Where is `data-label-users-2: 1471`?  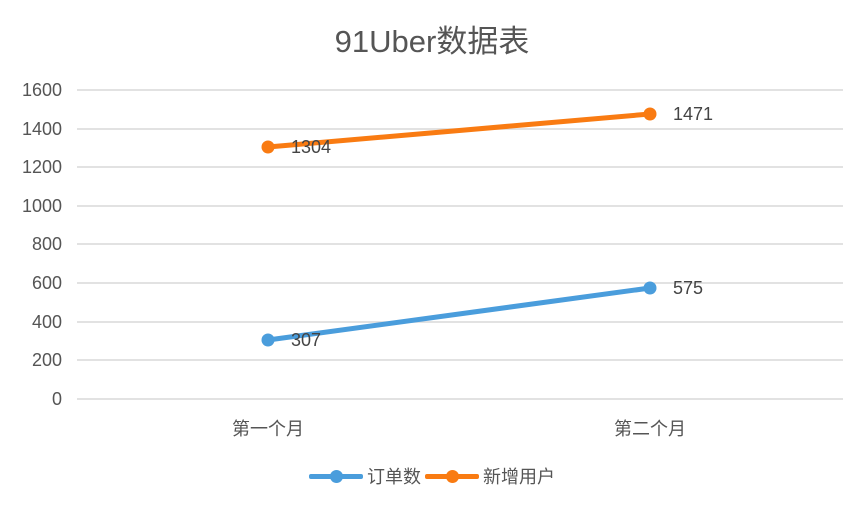 data-label-users-2: 1471 is located at coordinates (693, 114).